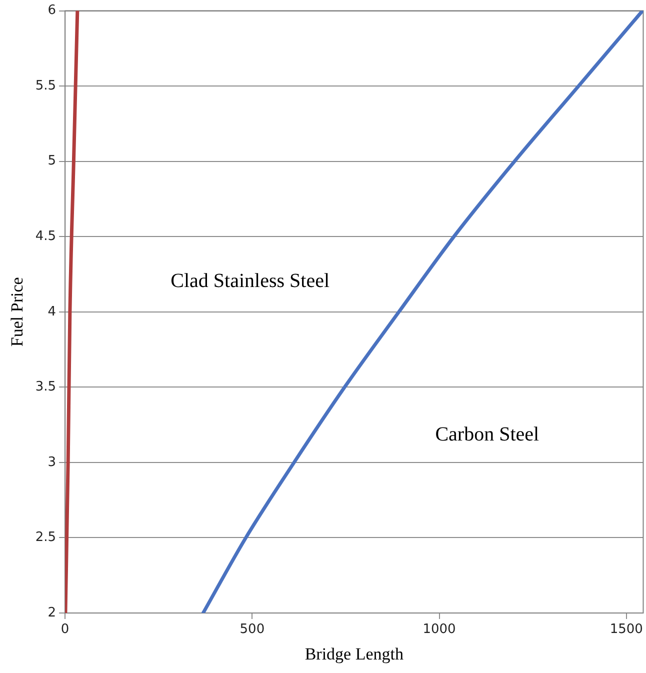  Describe the element at coordinates (52, 10) in the screenshot. I see `y-tick-label: 6` at that location.